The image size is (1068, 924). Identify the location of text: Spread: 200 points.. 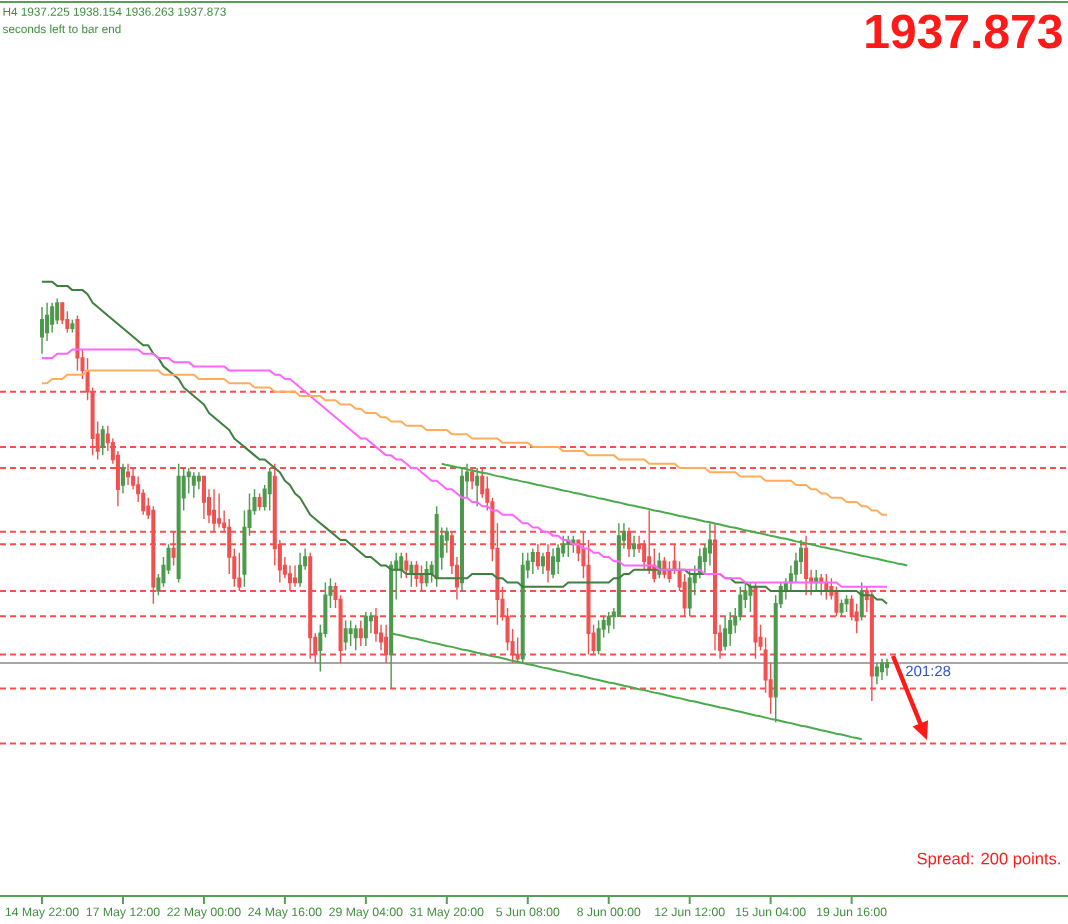
(988, 860).